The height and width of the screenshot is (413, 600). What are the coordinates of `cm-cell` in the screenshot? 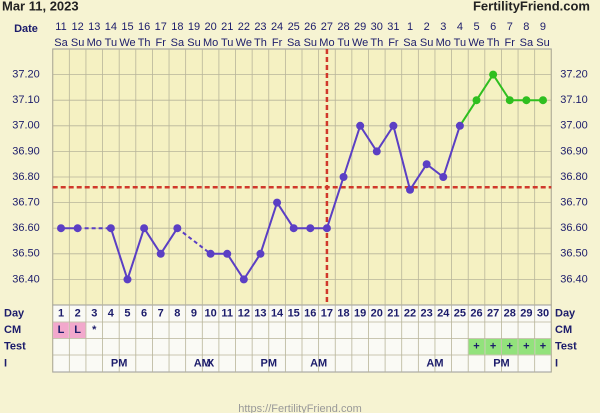 It's located at (77, 330).